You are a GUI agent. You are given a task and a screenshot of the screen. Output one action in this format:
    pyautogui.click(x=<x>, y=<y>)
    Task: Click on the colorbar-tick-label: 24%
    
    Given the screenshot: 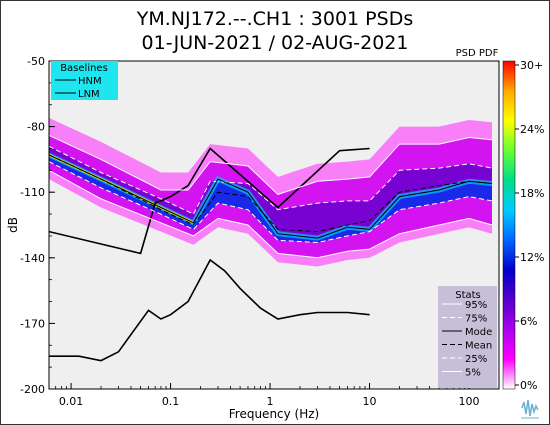 What is the action you would take?
    pyautogui.click(x=532, y=129)
    